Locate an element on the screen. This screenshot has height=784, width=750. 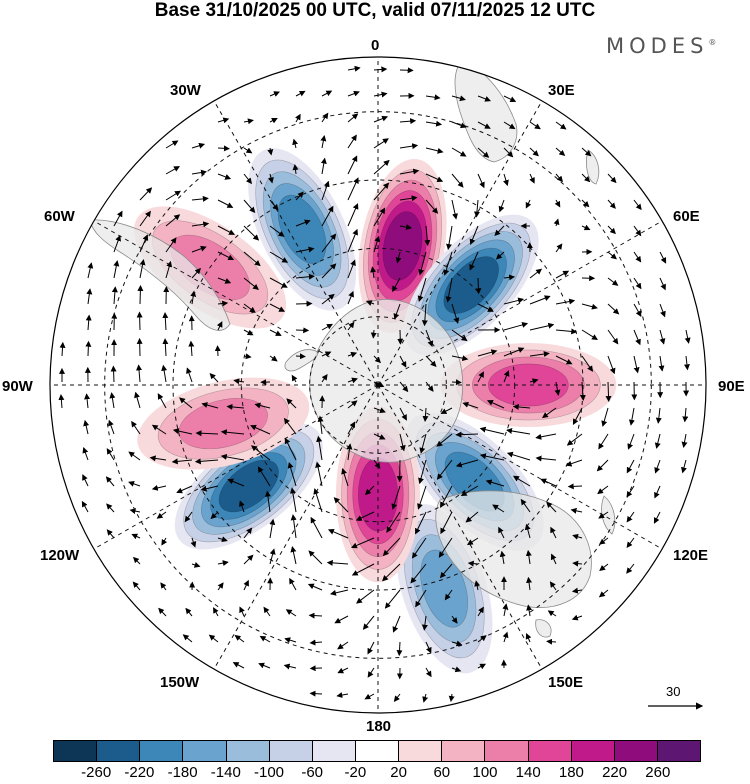
lon-label-90e: 90E is located at coordinates (731, 386).